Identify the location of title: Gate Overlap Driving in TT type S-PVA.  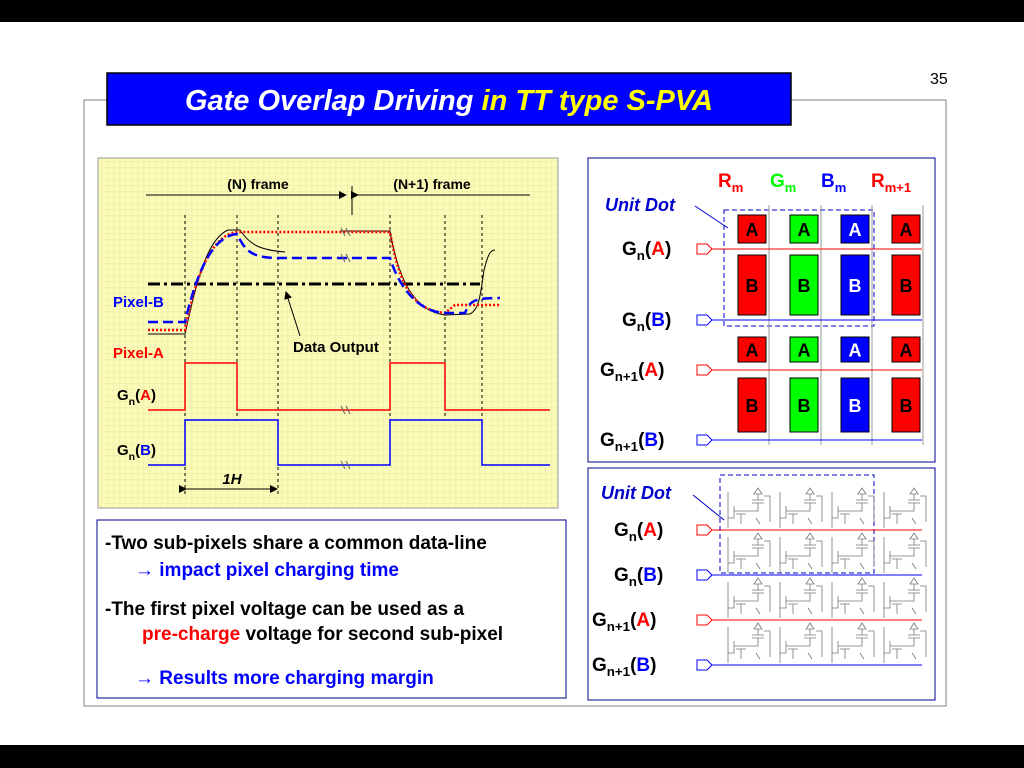
(449, 101).